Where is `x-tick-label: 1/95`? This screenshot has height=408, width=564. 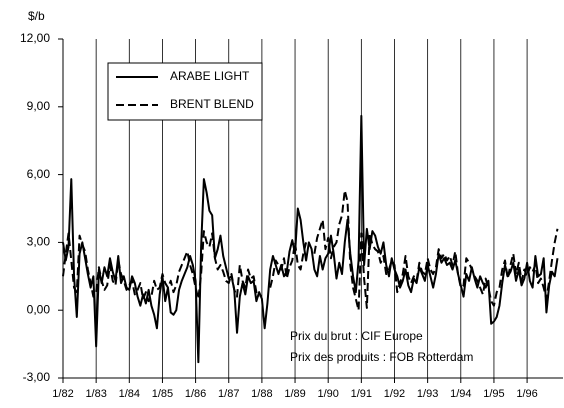 x-tick-label: 1/95 is located at coordinates (493, 394).